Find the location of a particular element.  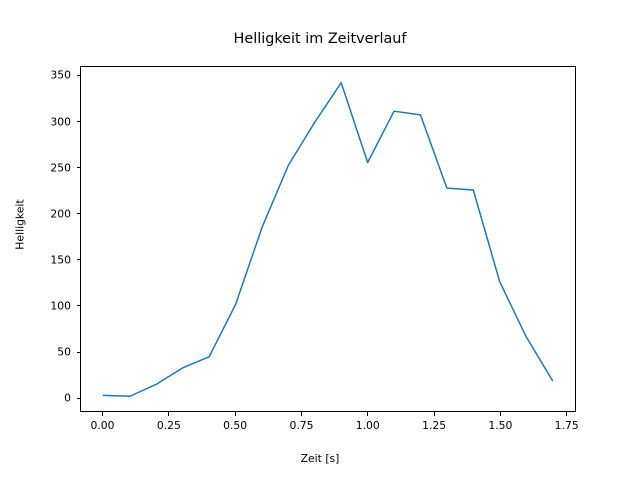

x-tick-label: 0.25 is located at coordinates (168, 425).